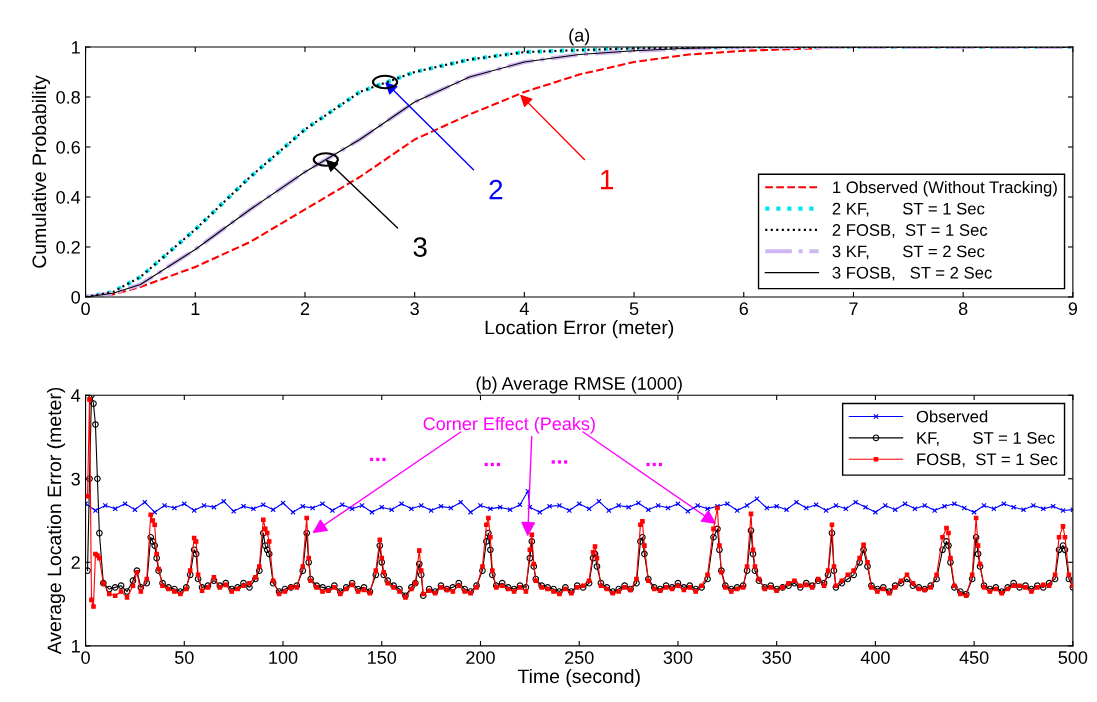 This screenshot has width=1097, height=702. I want to click on y-axis-title: Cumulative Probability, so click(41, 171).